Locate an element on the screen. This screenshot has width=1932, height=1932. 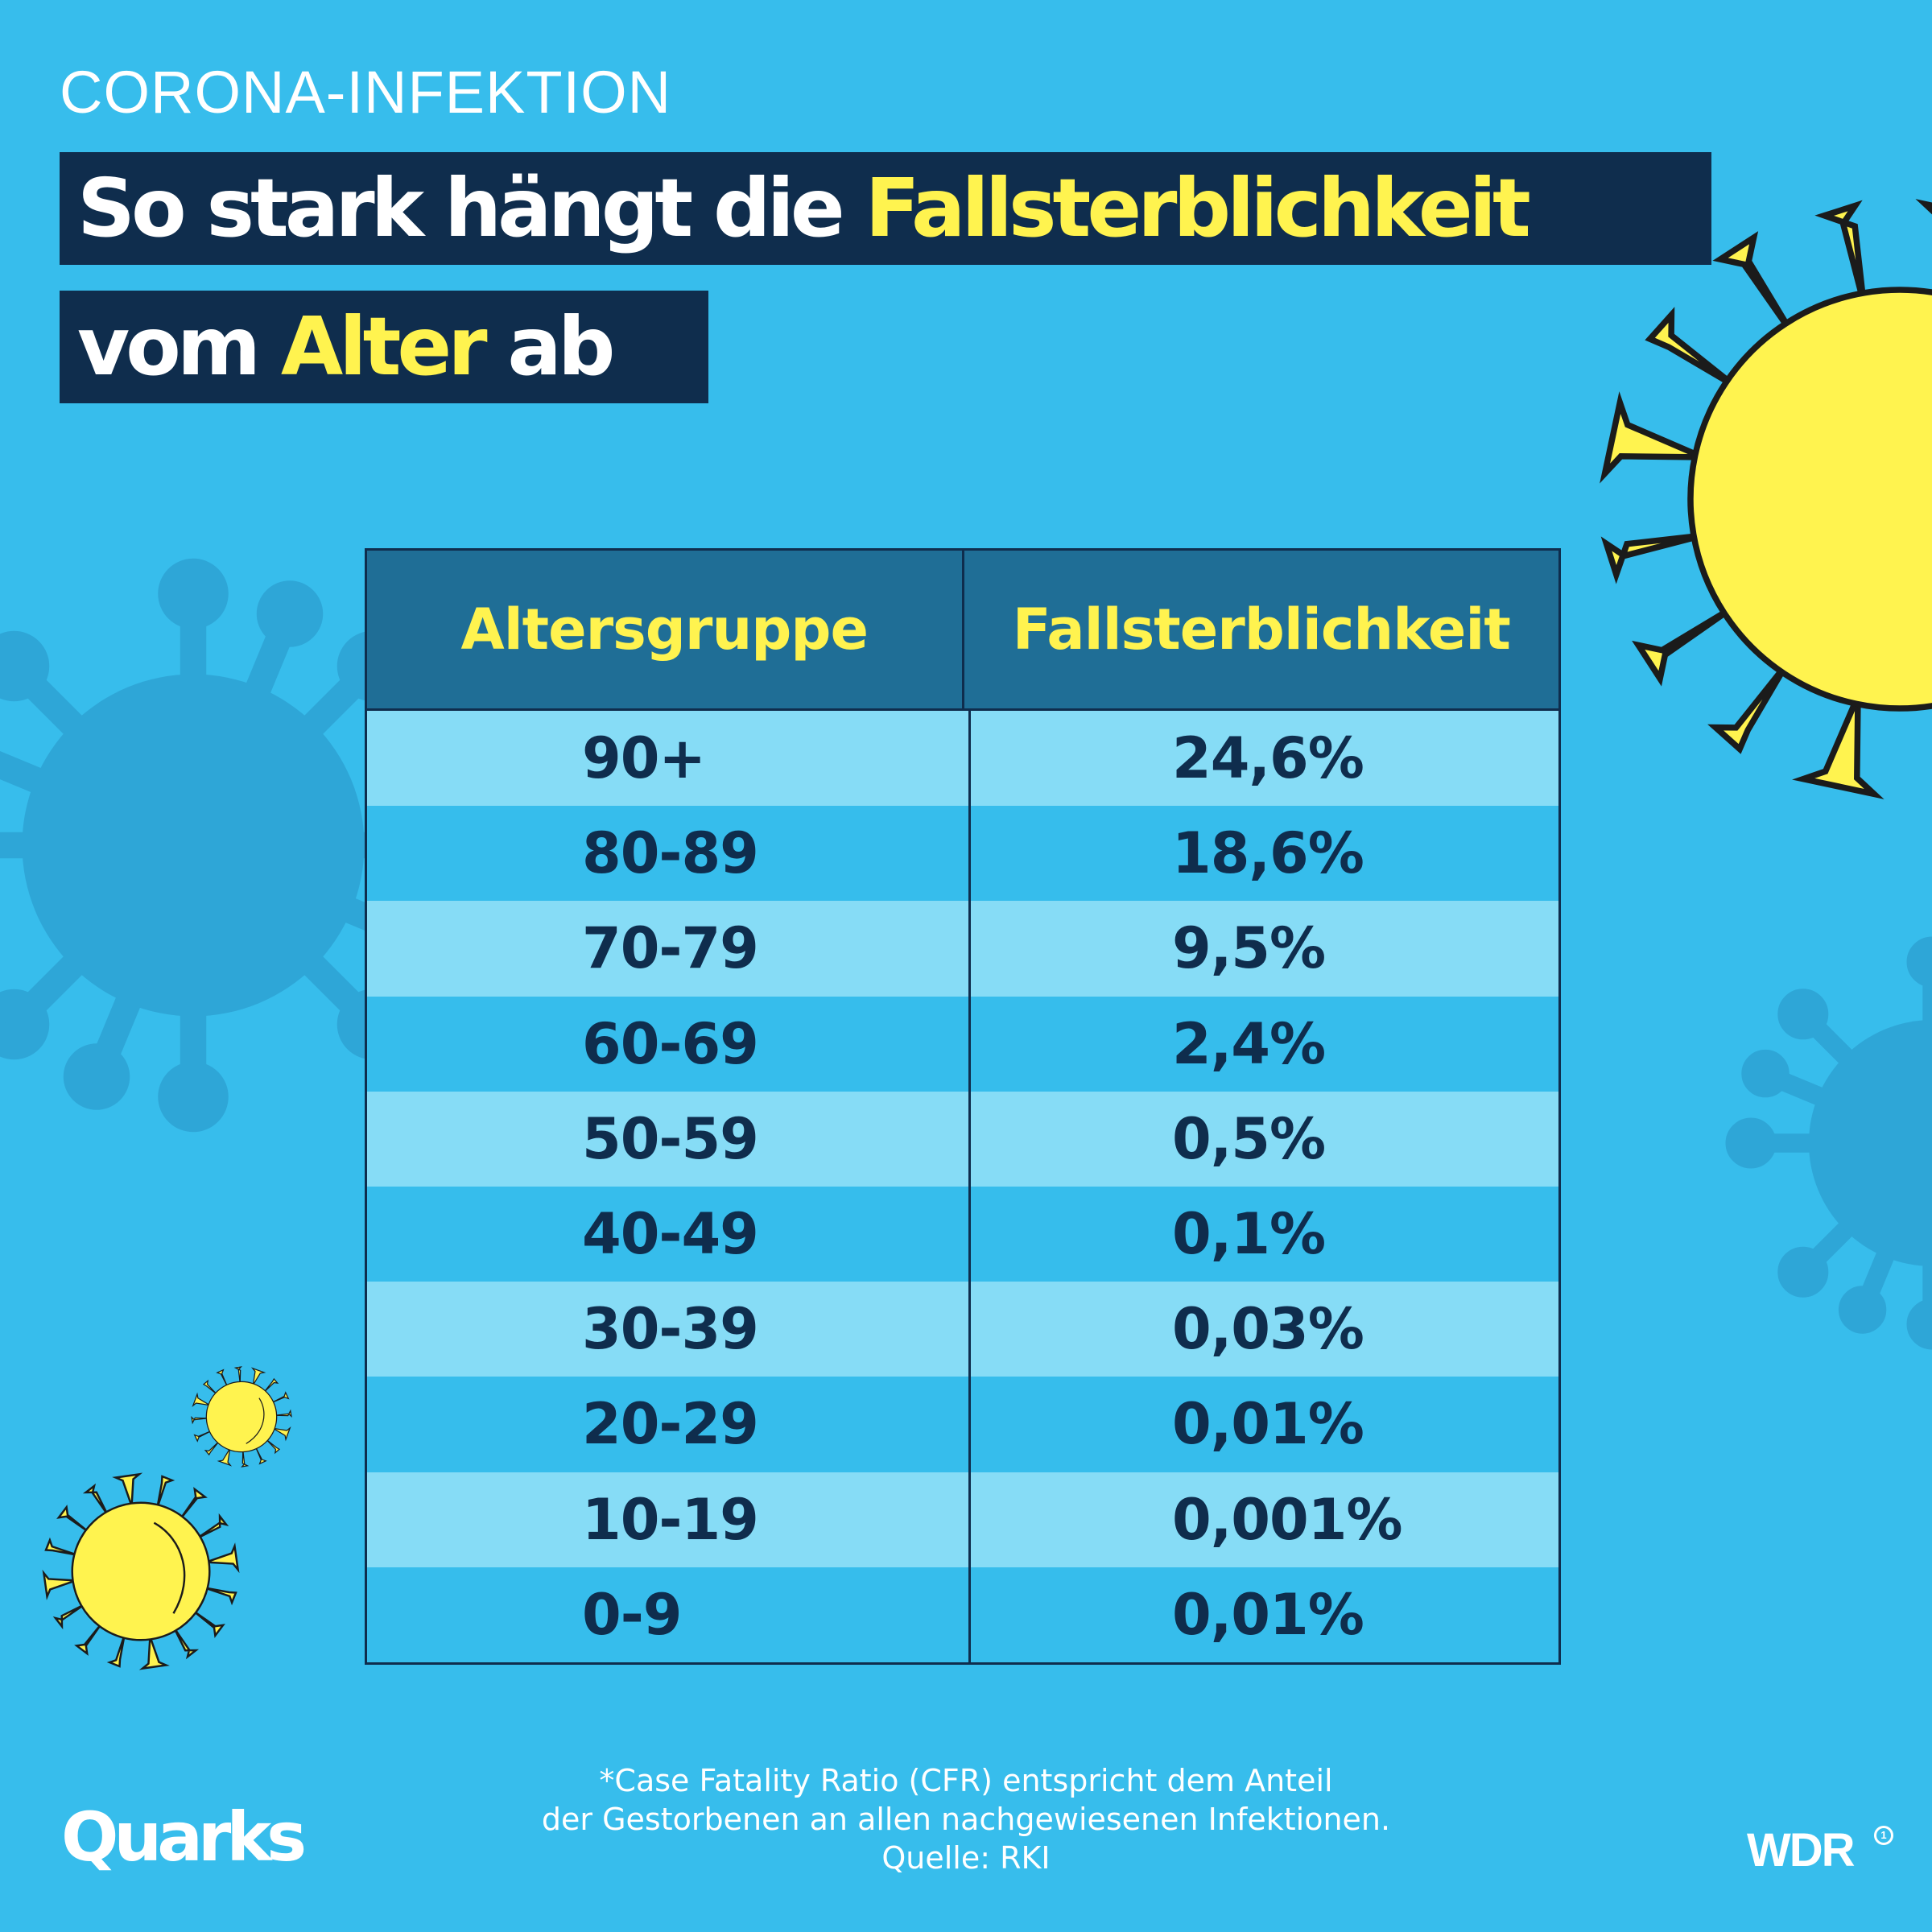
virus-silhouette-icon is located at coordinates (1833, 1143).